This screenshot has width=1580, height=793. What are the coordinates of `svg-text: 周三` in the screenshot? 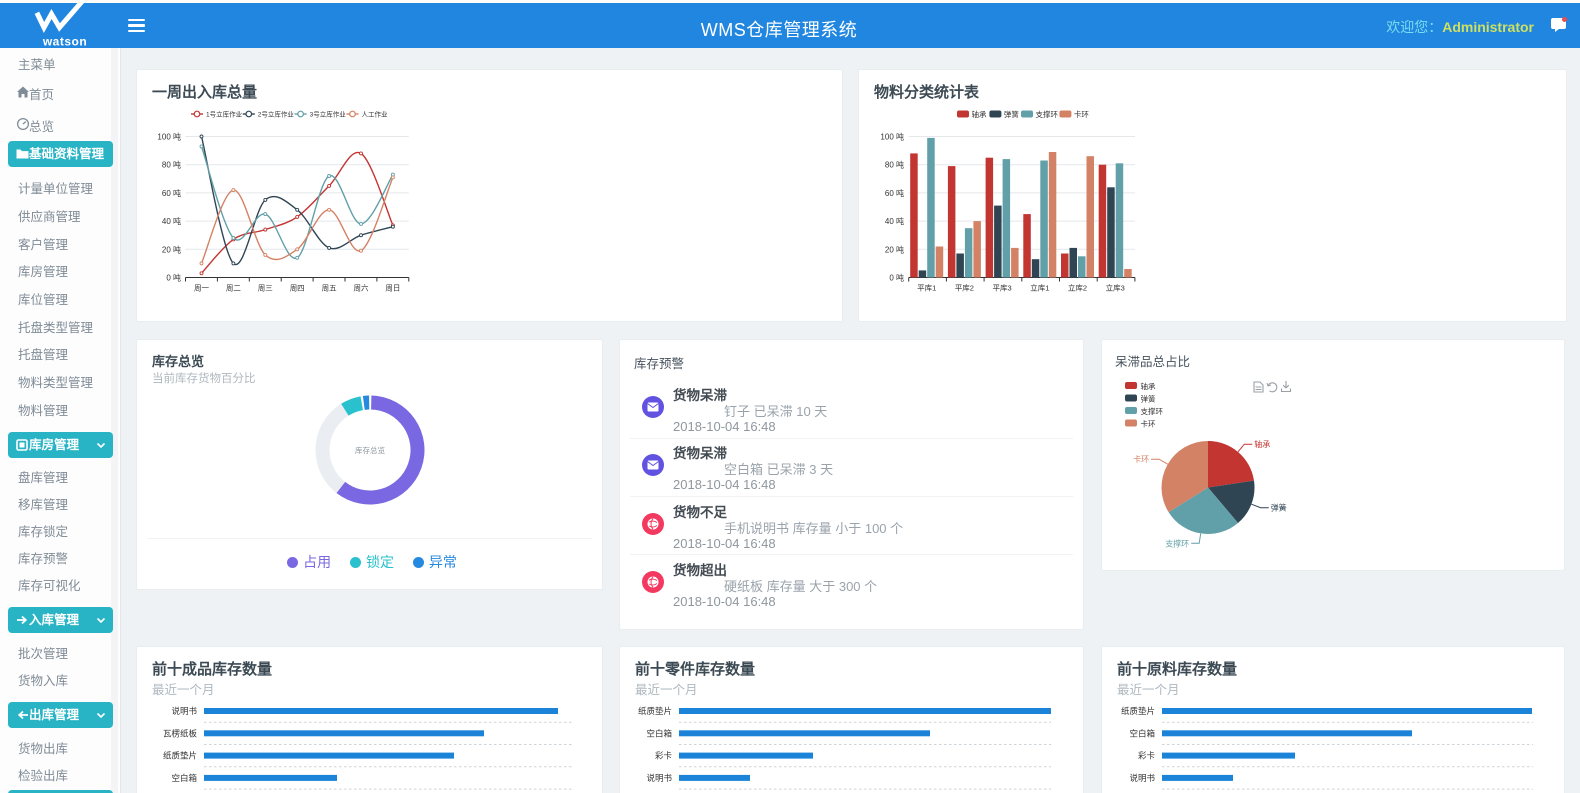 It's located at (265, 288).